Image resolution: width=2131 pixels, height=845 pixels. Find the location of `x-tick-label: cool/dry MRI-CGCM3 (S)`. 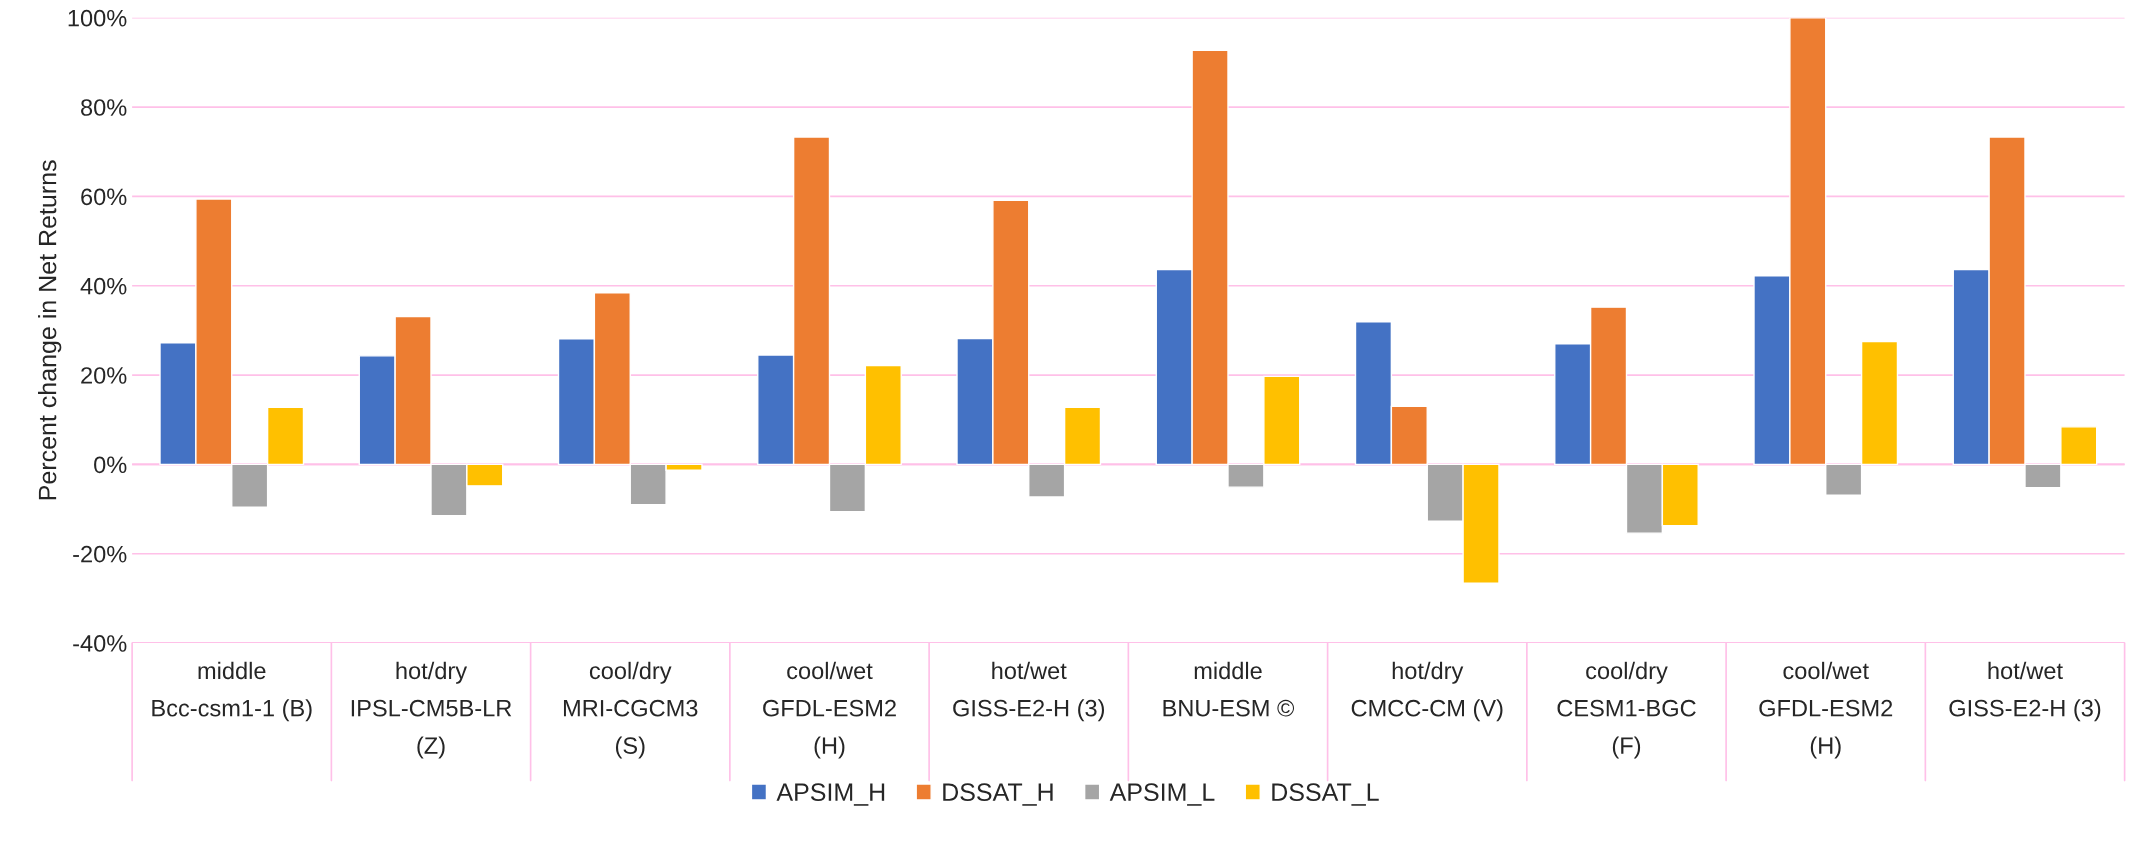

x-tick-label: cool/dry MRI-CGCM3 (S) is located at coordinates (630, 710).